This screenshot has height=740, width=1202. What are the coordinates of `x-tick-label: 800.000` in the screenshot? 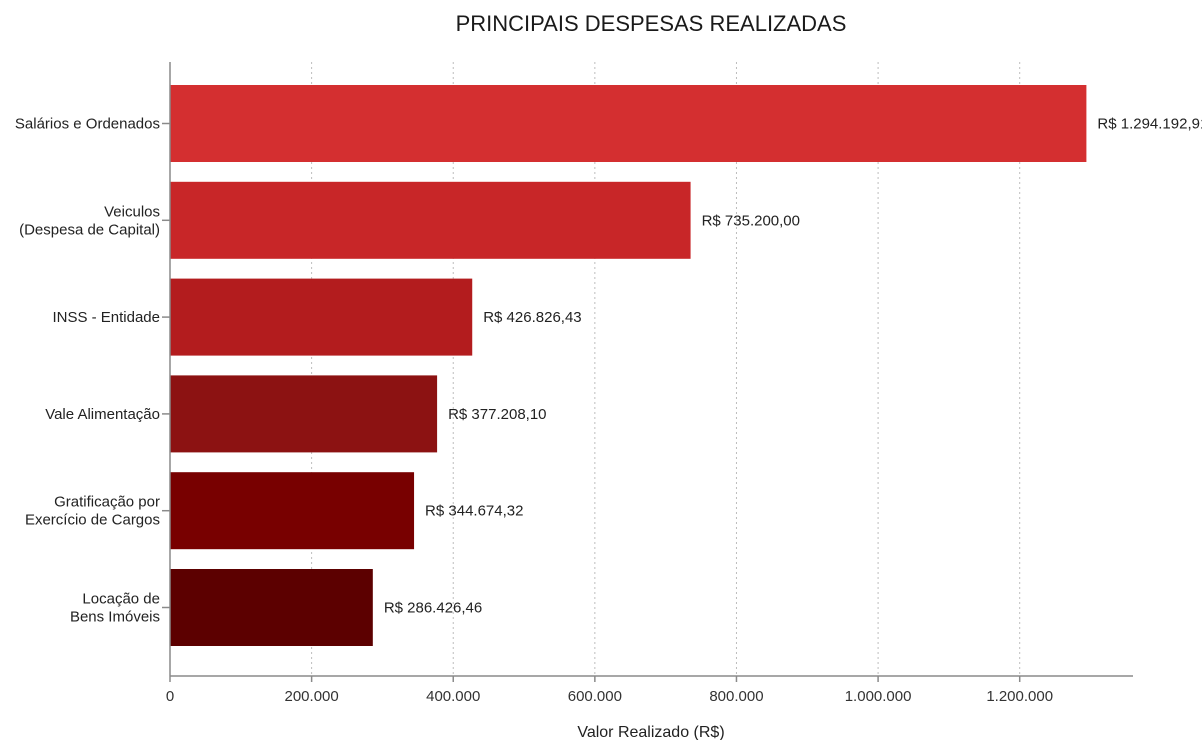 It's located at (736, 696).